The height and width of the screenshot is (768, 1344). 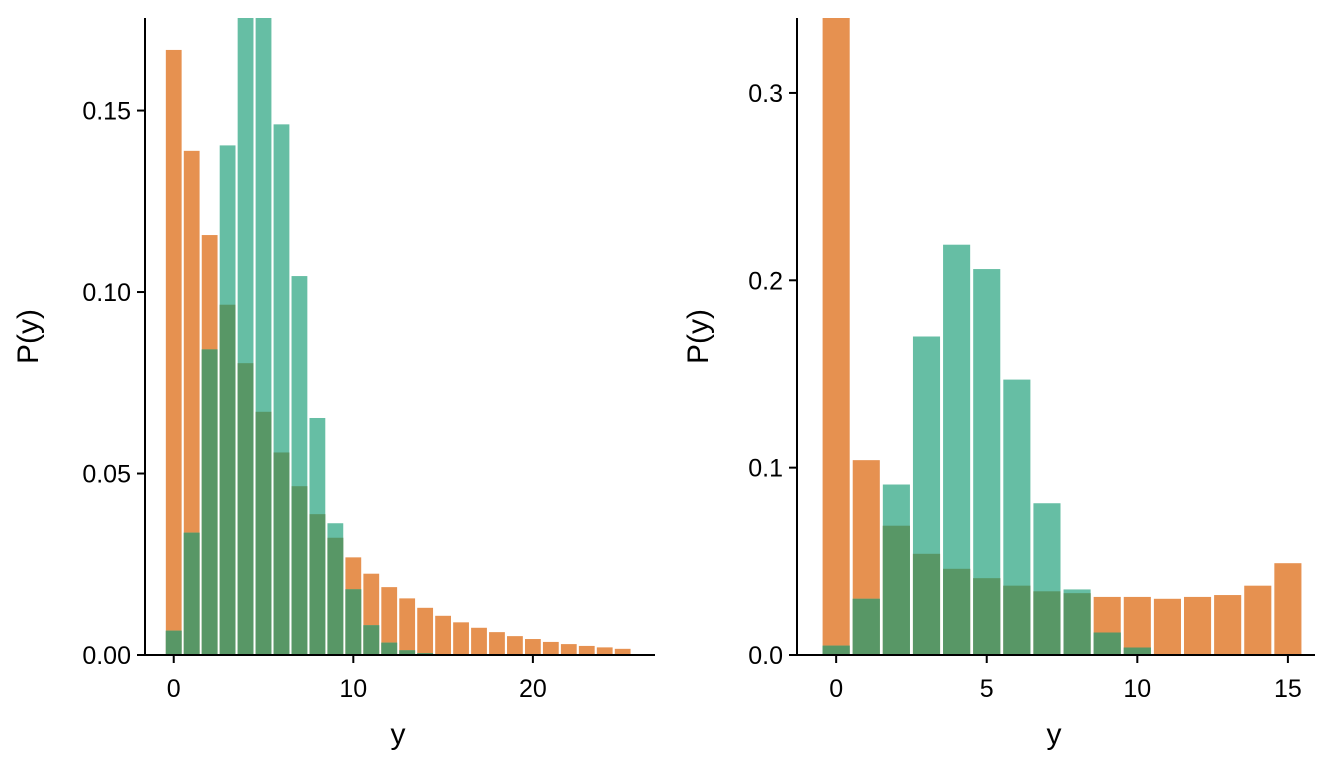 What do you see at coordinates (106, 112) in the screenshot?
I see `y-tick-label: 0.15` at bounding box center [106, 112].